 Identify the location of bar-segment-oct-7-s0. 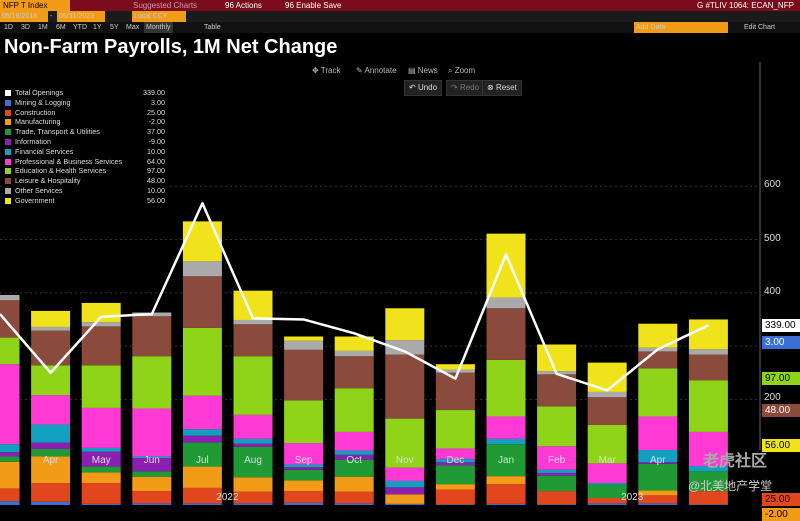
(354, 504).